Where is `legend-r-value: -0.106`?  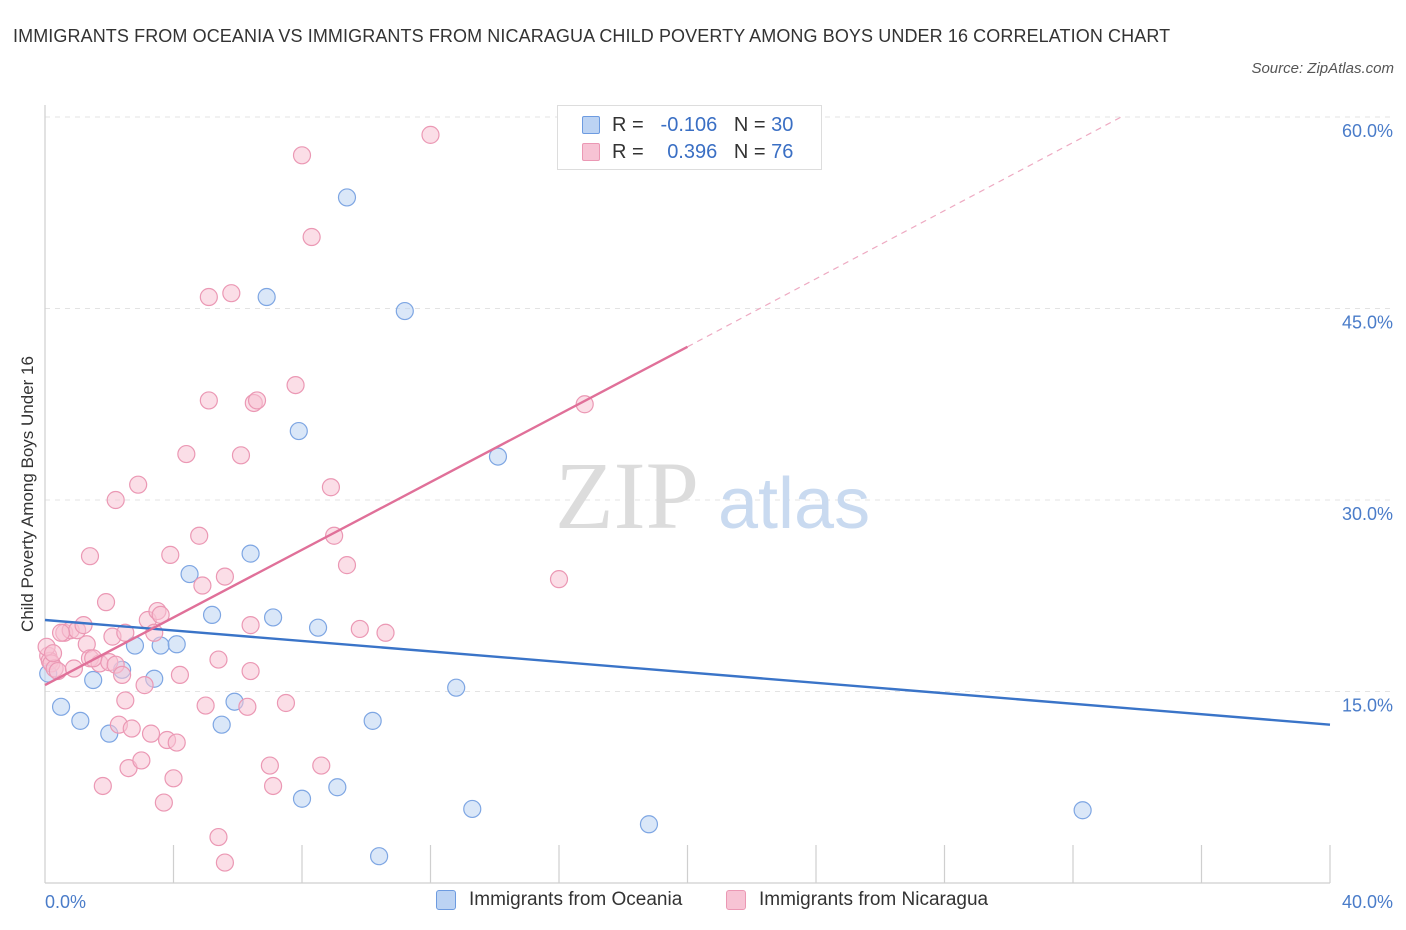
legend-r-value: -0.106 is located at coordinates (689, 124).